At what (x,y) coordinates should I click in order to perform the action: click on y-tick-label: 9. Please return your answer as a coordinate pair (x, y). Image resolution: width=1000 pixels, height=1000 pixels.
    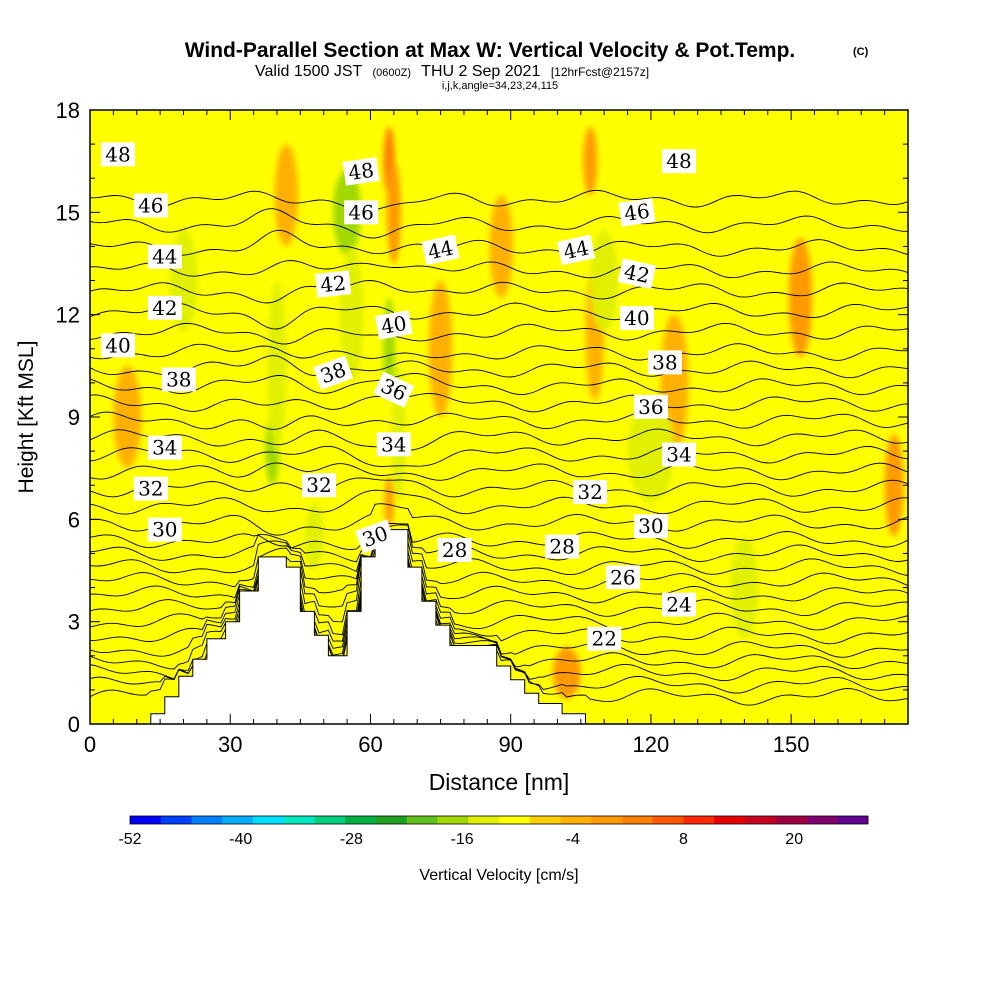
    Looking at the image, I should click on (74, 417).